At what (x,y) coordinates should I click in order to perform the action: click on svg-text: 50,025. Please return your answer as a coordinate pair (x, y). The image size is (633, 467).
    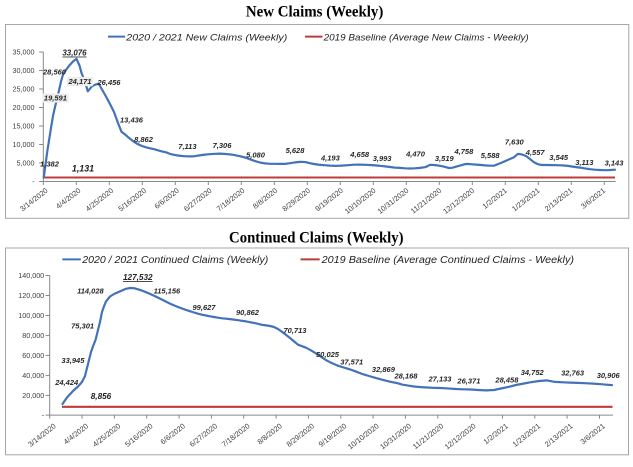
    Looking at the image, I should click on (328, 354).